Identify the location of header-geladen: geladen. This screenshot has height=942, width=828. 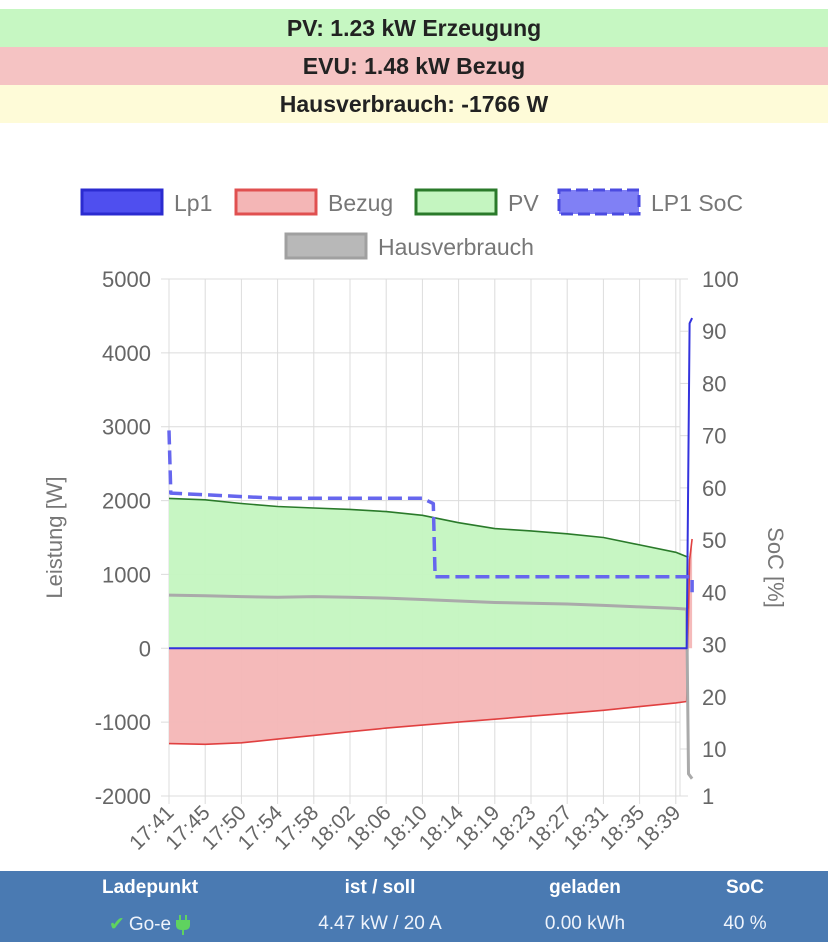
(585, 887).